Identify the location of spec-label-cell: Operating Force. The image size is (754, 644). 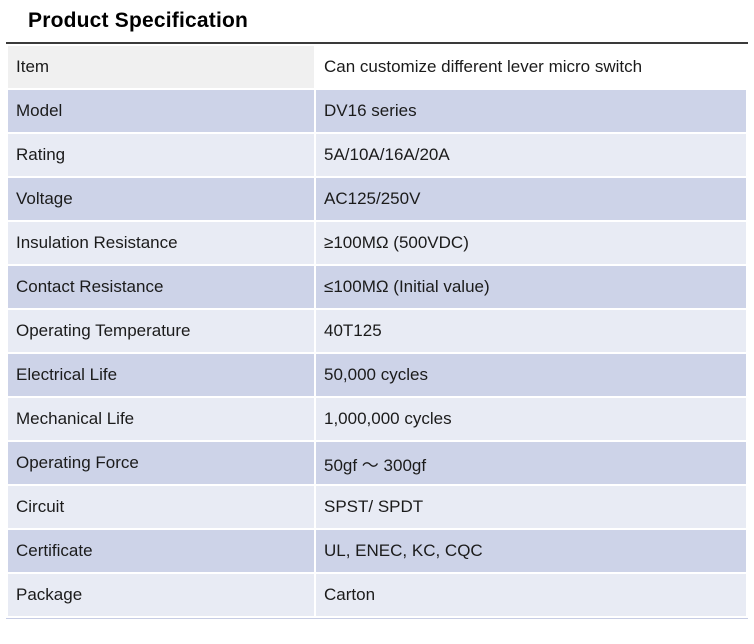
(161, 463).